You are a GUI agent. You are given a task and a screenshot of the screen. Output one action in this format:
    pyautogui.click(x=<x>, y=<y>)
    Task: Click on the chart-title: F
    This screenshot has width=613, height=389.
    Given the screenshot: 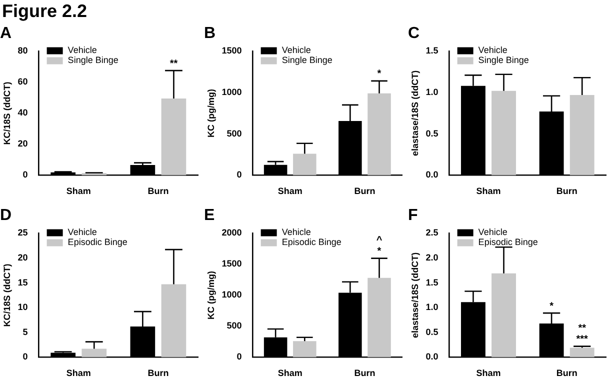 What is the action you would take?
    pyautogui.click(x=413, y=215)
    